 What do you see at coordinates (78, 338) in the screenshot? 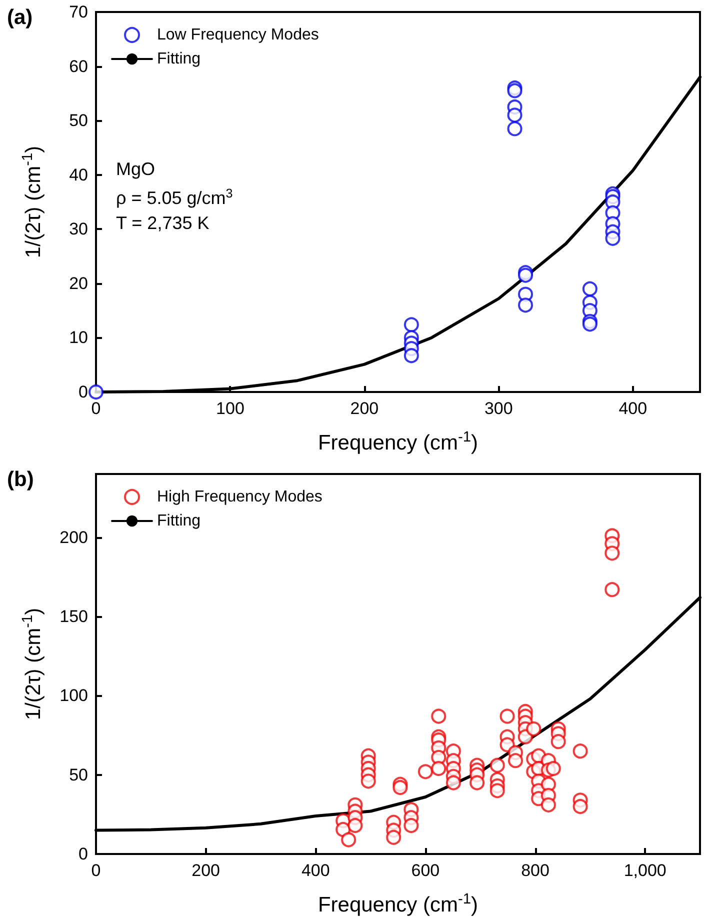
I see `y-tick-label: 10` at bounding box center [78, 338].